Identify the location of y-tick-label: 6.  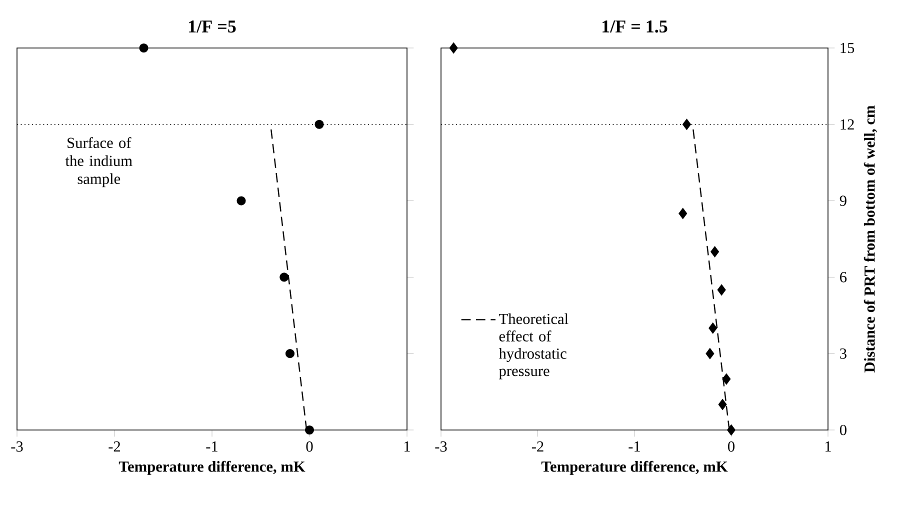
(843, 277).